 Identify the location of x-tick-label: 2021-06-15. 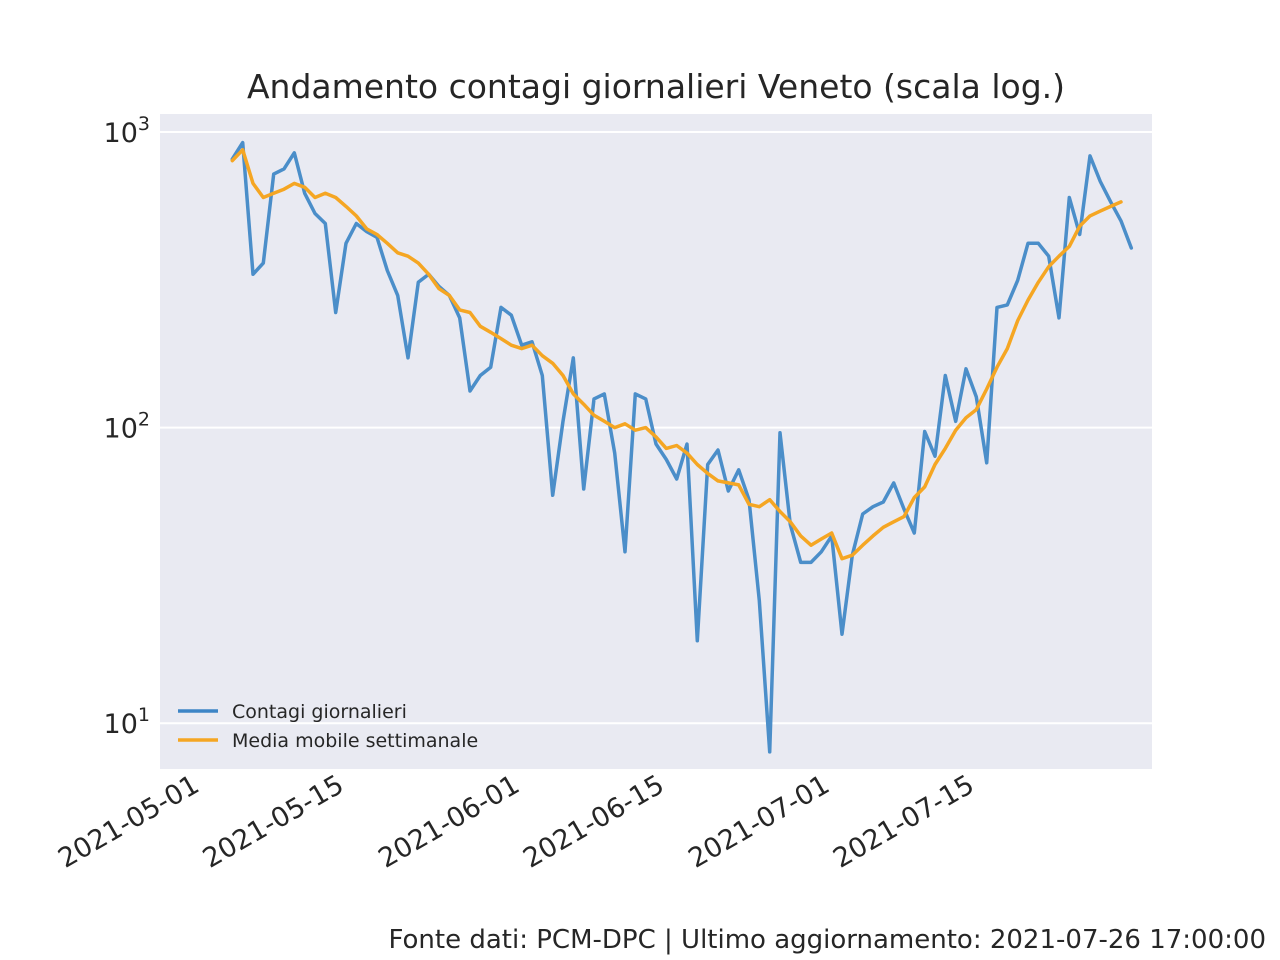
(593, 821).